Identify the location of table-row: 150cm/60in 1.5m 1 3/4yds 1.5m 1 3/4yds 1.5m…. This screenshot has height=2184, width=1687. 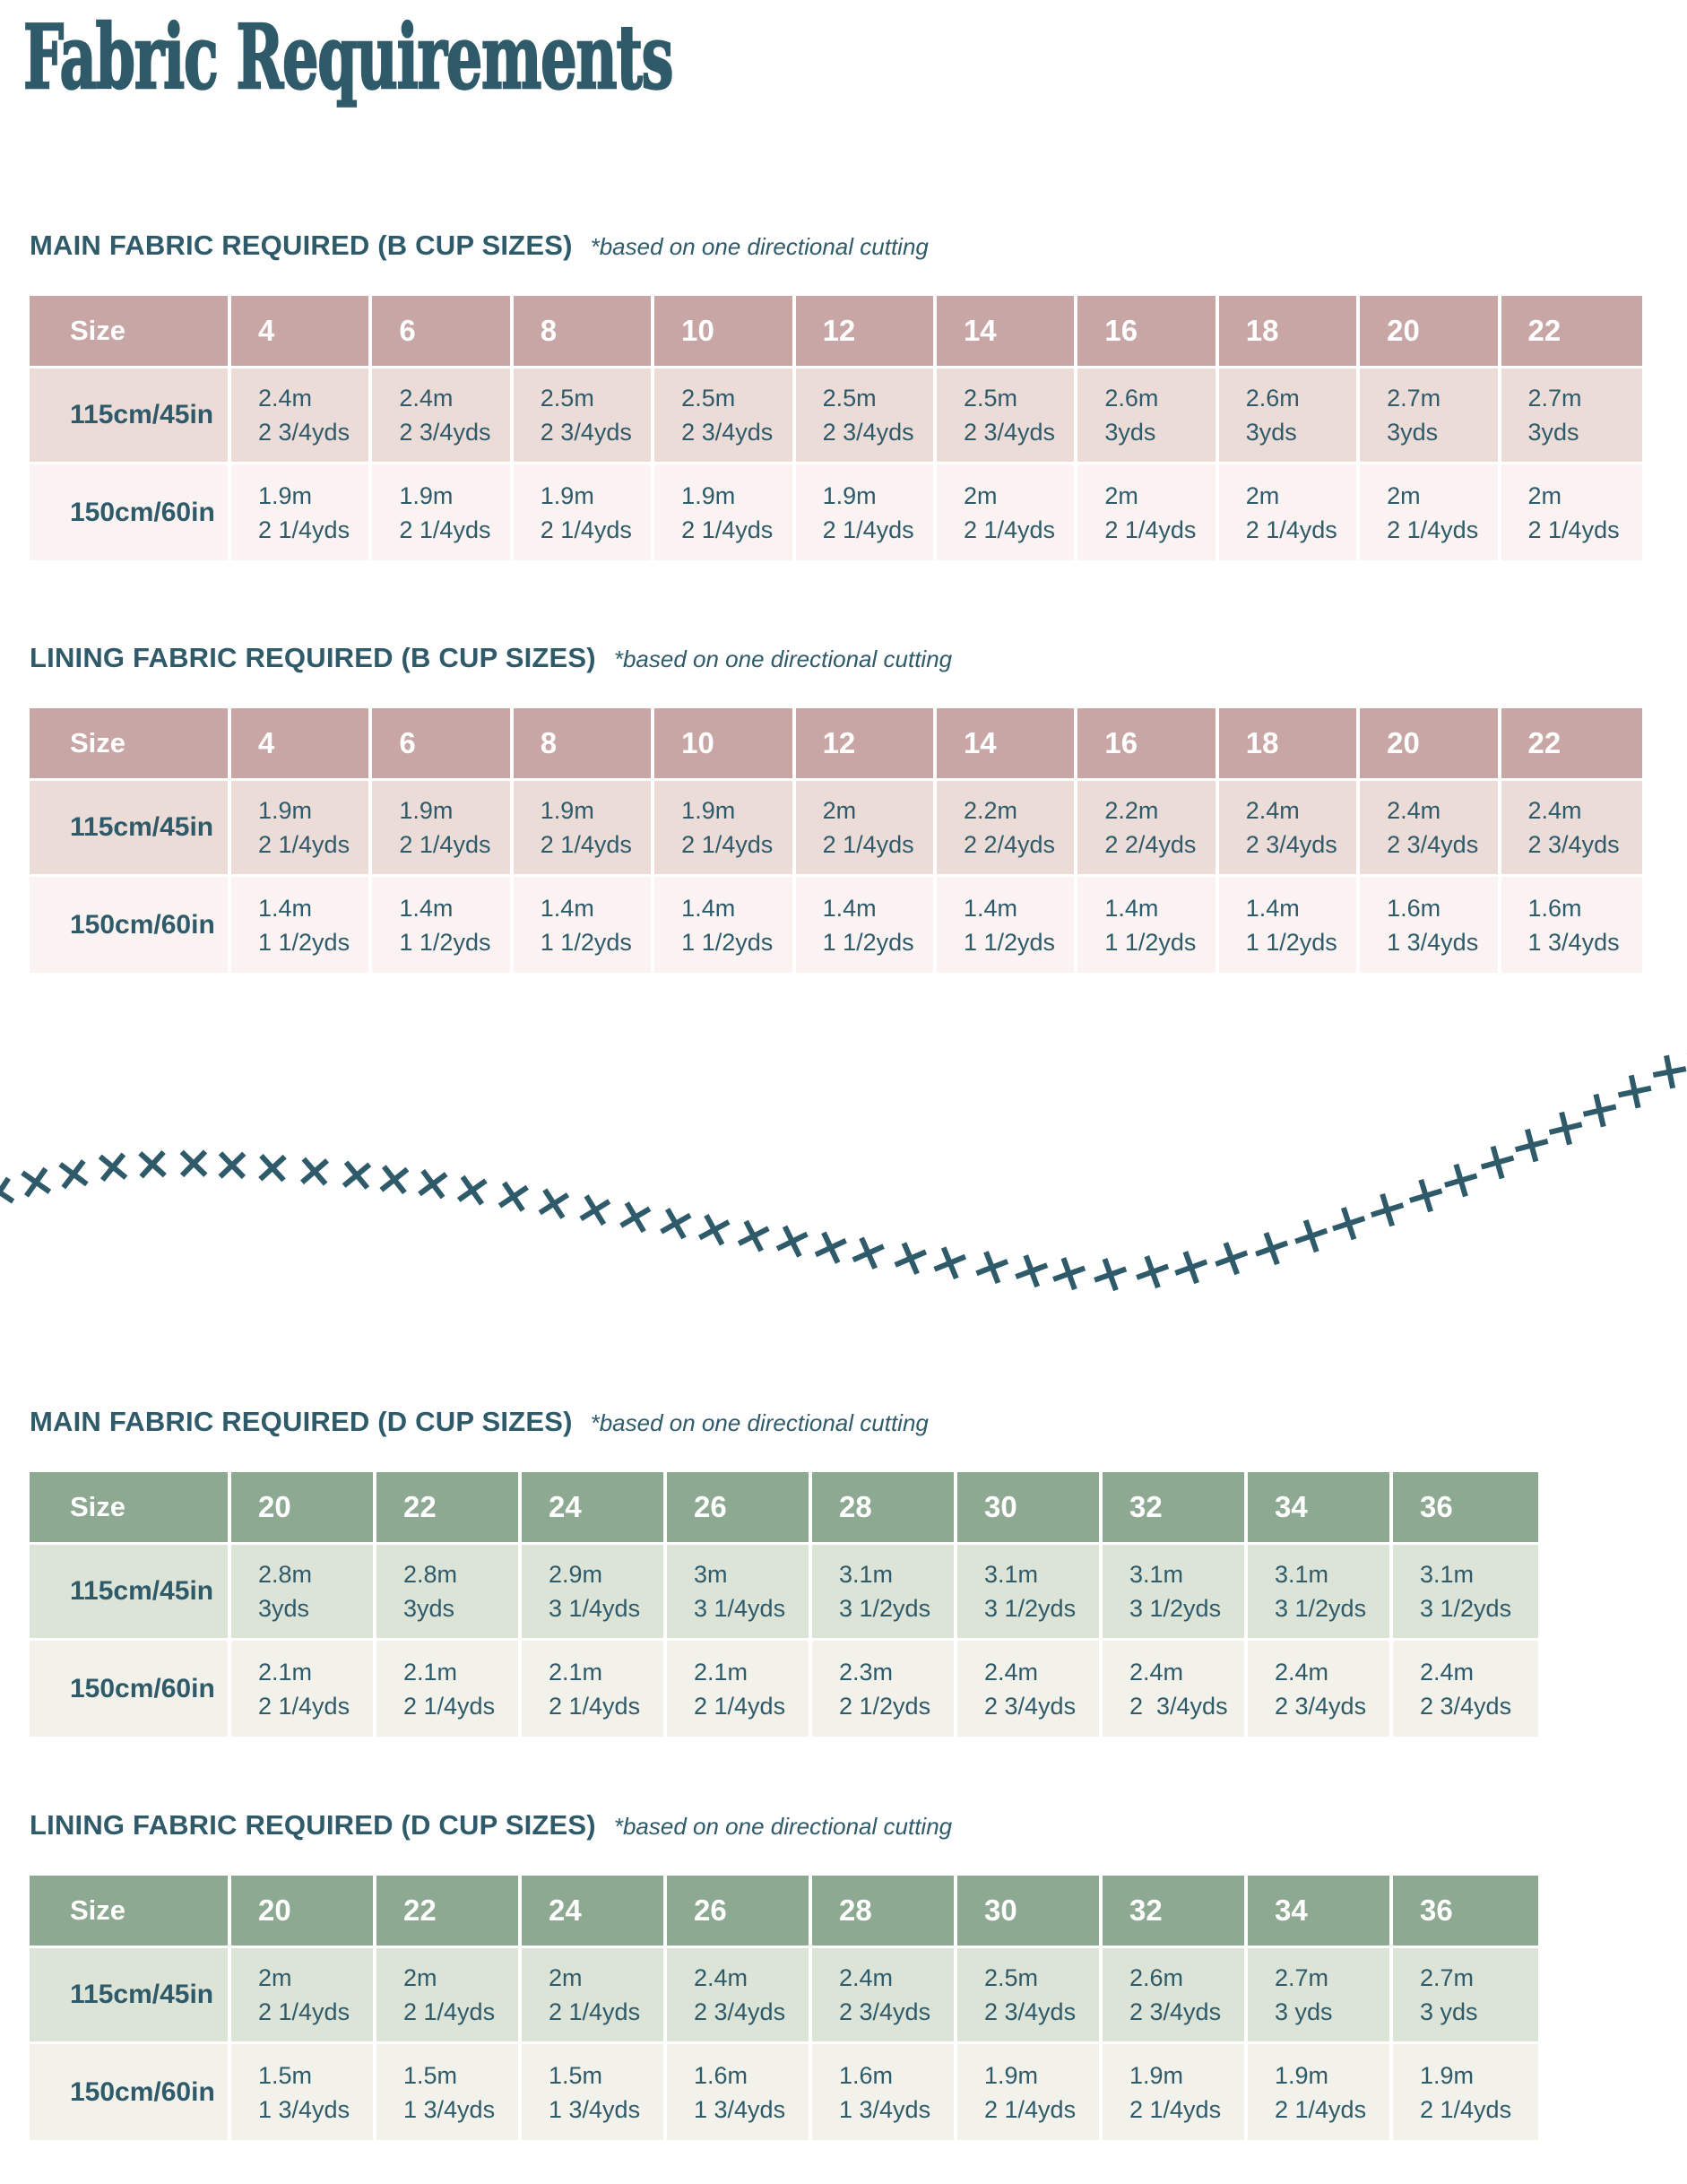
(784, 2092).